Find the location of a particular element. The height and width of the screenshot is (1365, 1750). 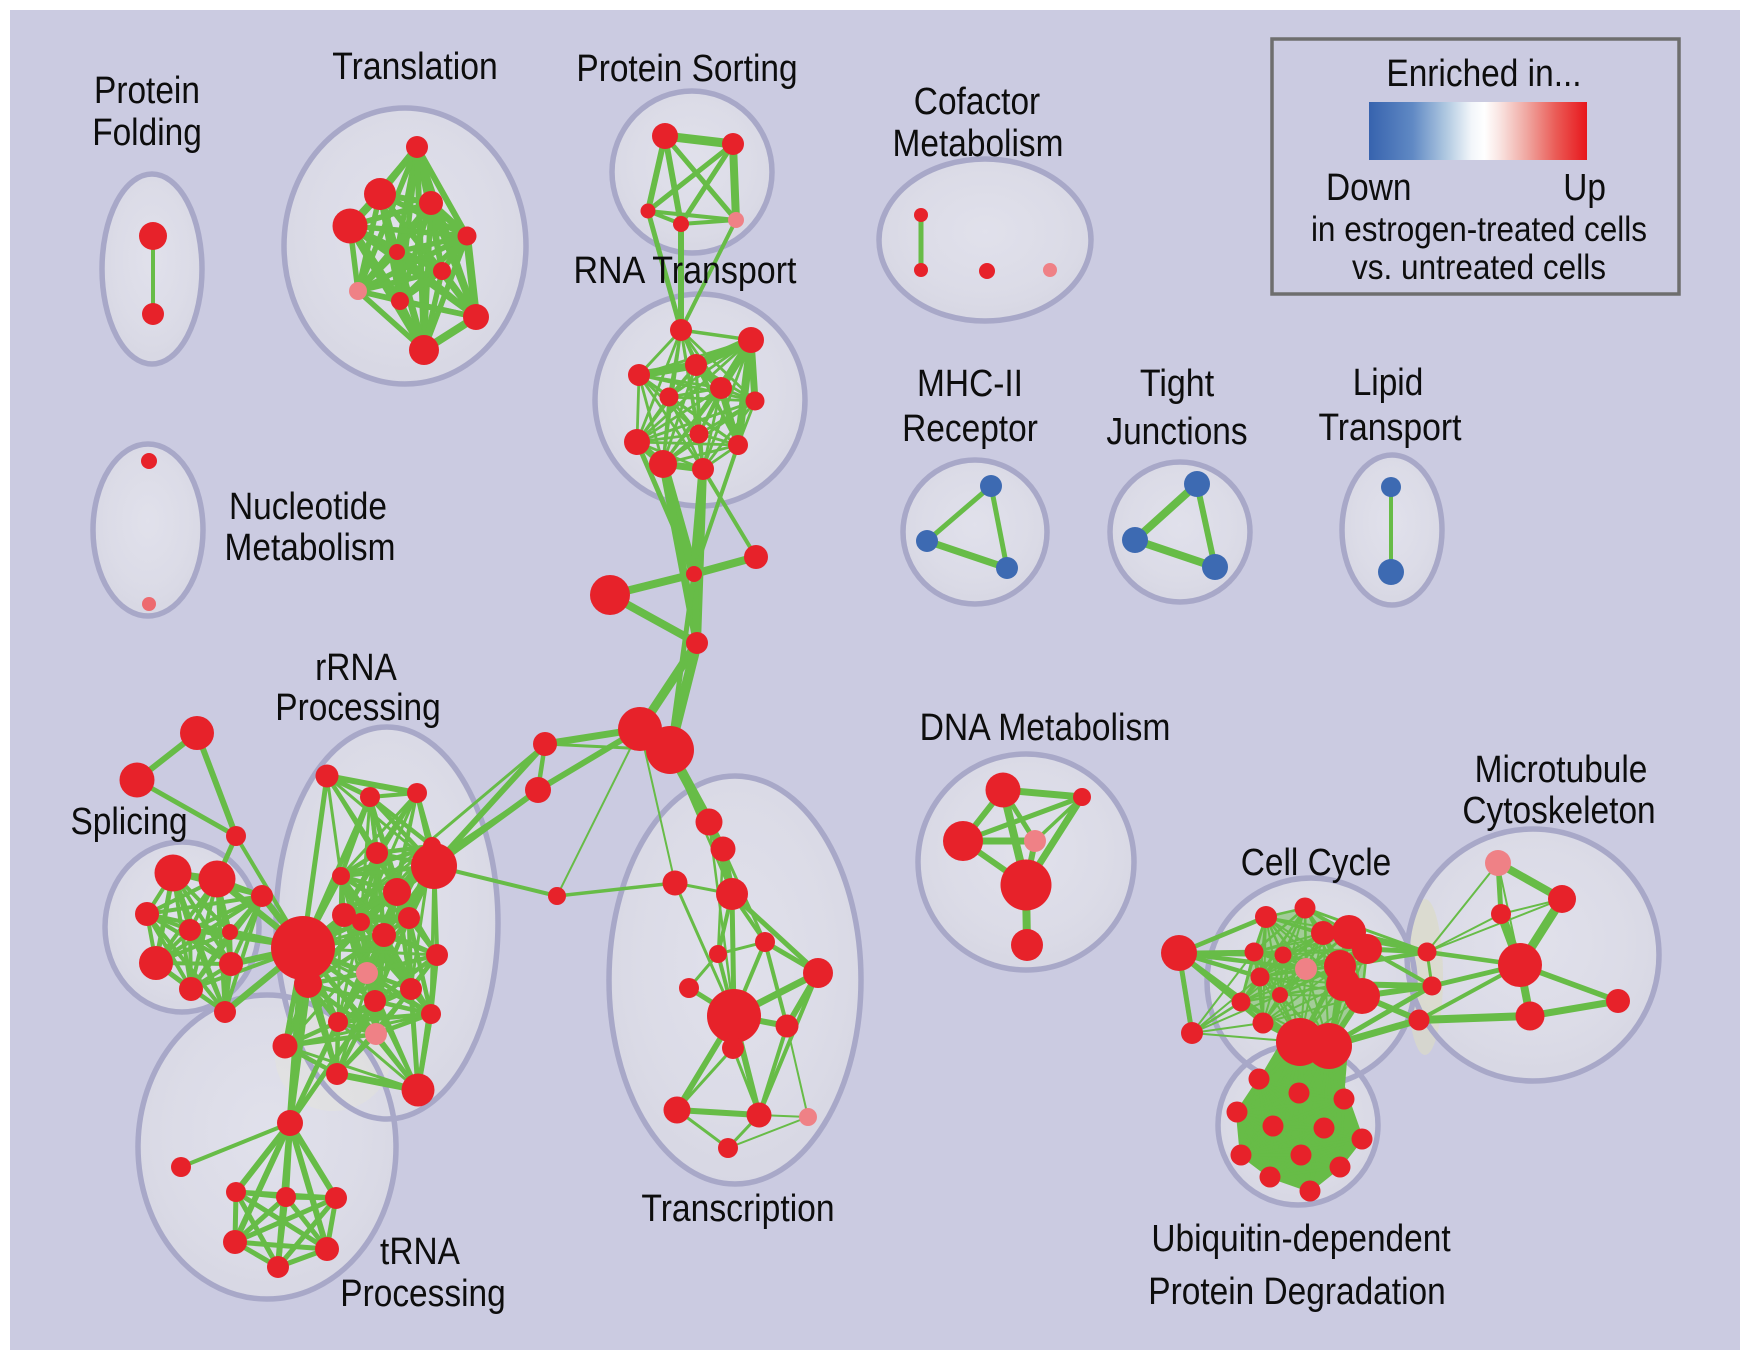

svg-text: tRNA is located at coordinates (420, 1252).